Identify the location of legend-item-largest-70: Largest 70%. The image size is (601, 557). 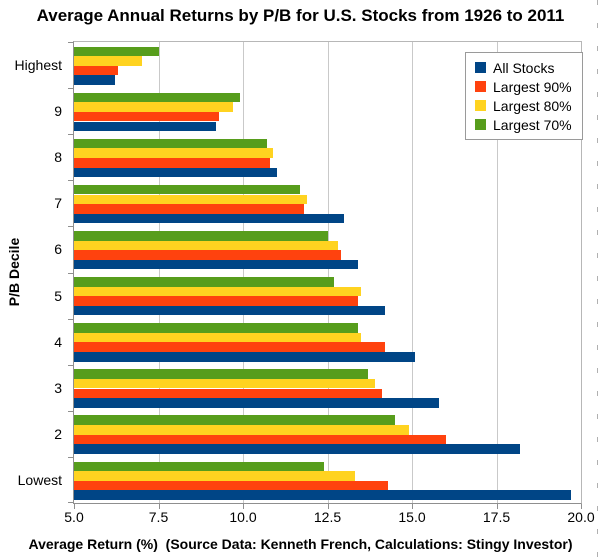
(523, 124).